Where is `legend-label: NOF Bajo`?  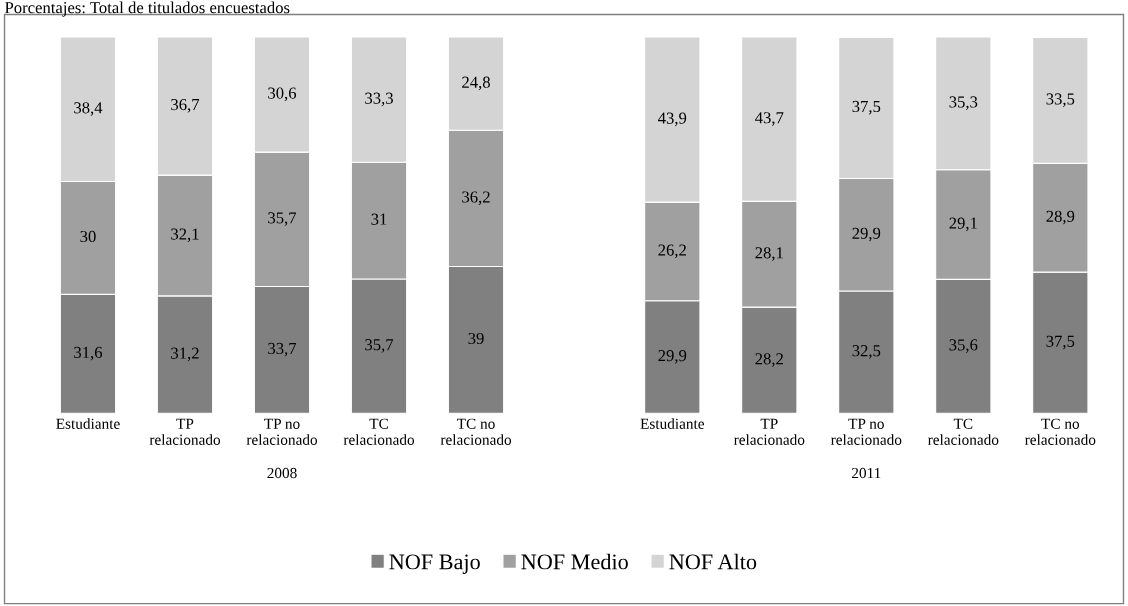 legend-label: NOF Bajo is located at coordinates (434, 564).